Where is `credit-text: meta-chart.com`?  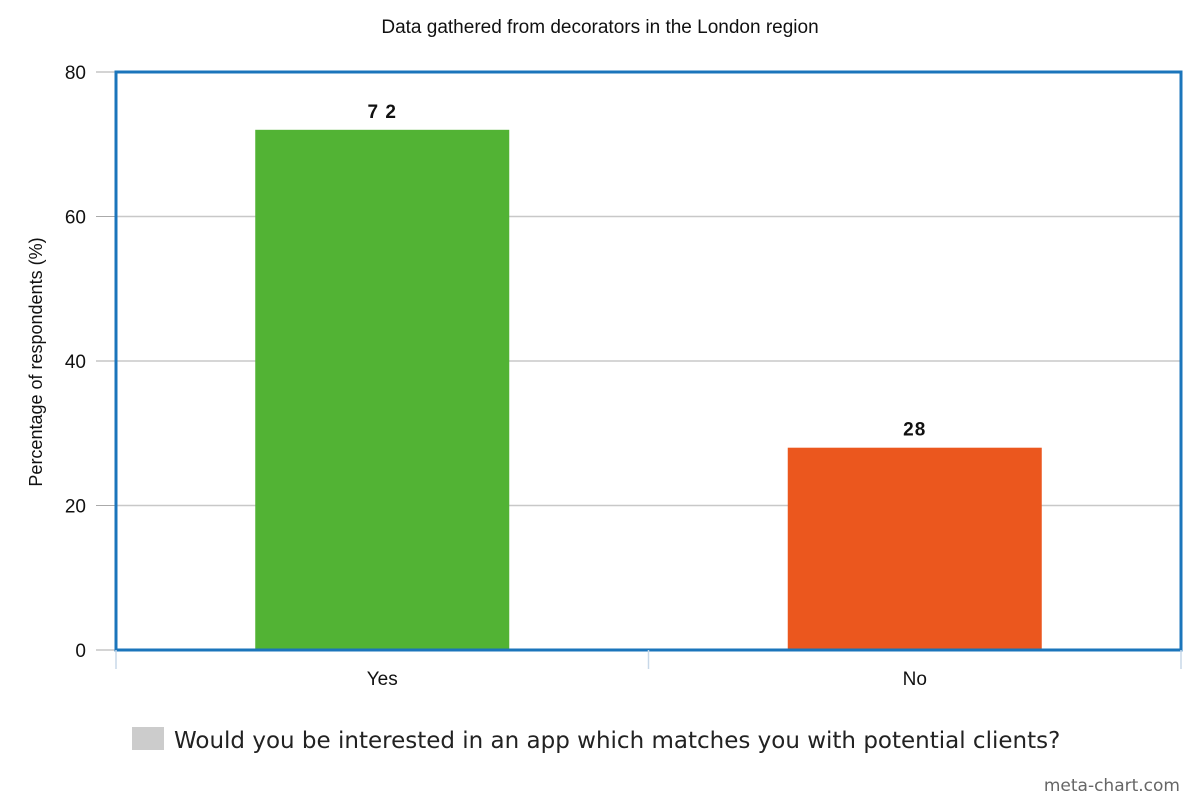
credit-text: meta-chart.com is located at coordinates (1112, 786).